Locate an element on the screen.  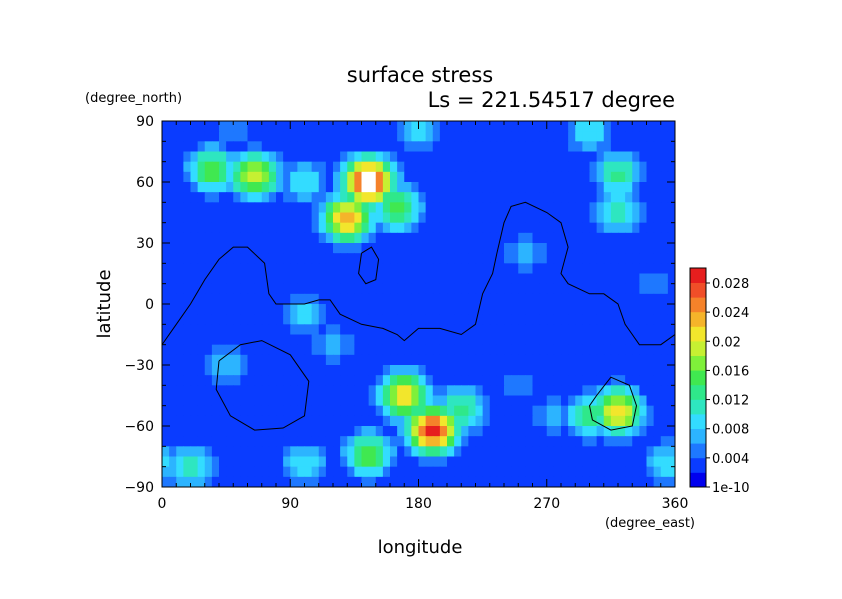
colorbar-segment is located at coordinates (698, 436).